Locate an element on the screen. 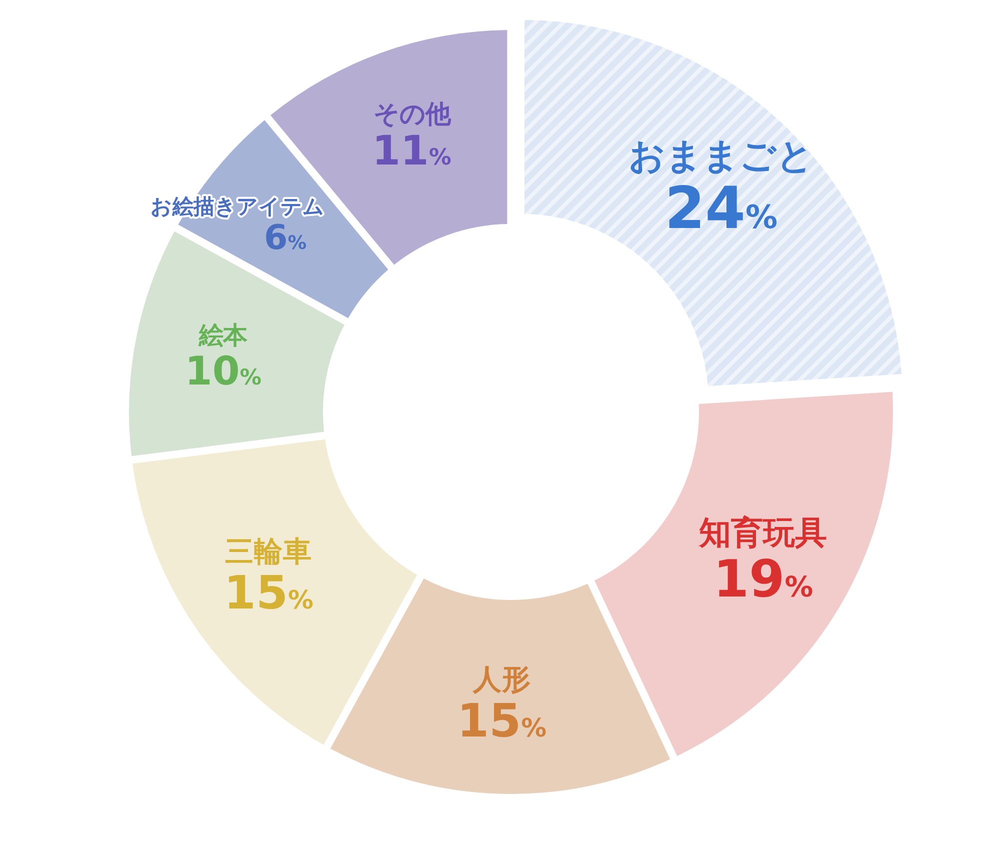 Image resolution: width=999 pixels, height=855 pixels. slice-label: 絵本 is located at coordinates (223, 335).